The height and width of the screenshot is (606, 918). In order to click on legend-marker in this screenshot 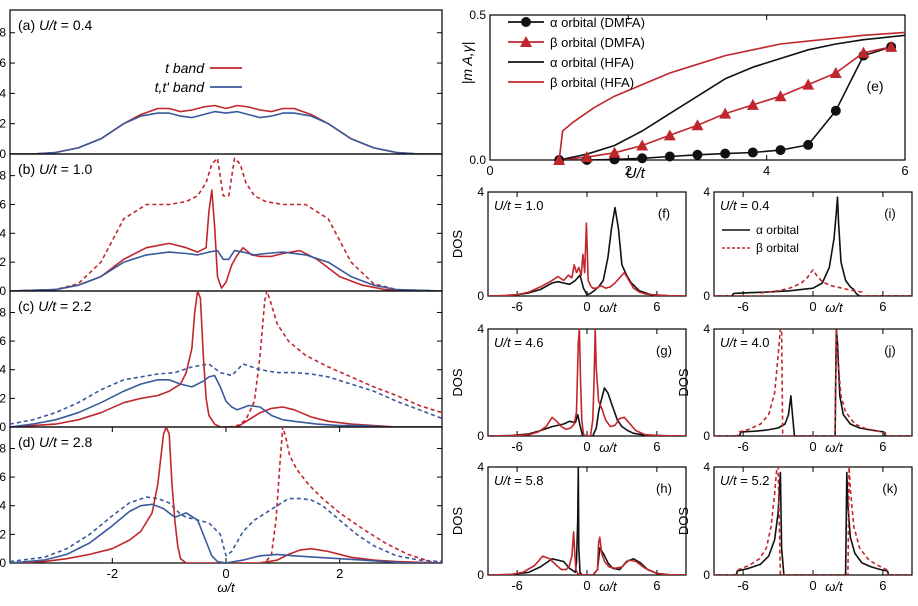, I will do `click(526, 41)`.